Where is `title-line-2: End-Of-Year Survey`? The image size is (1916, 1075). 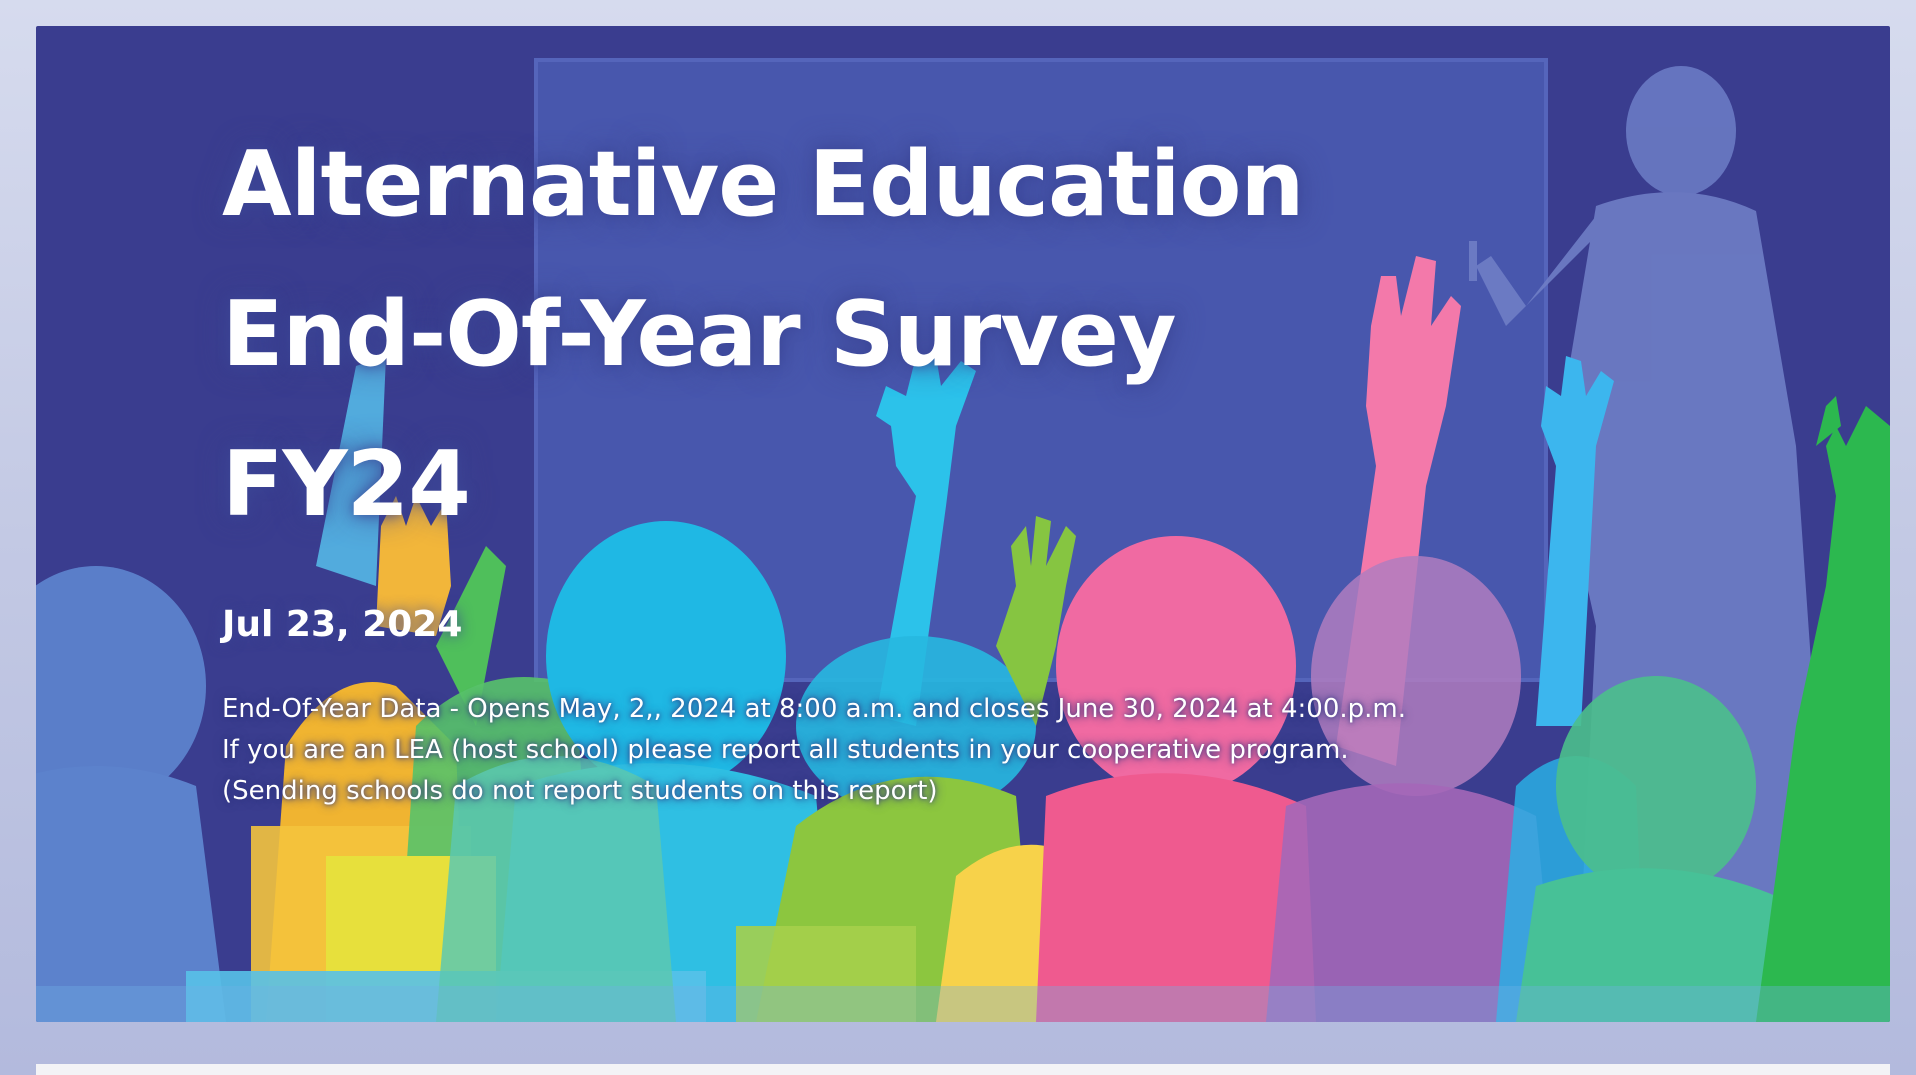
title-line-2: End-Of-Year Survey is located at coordinates (699, 334).